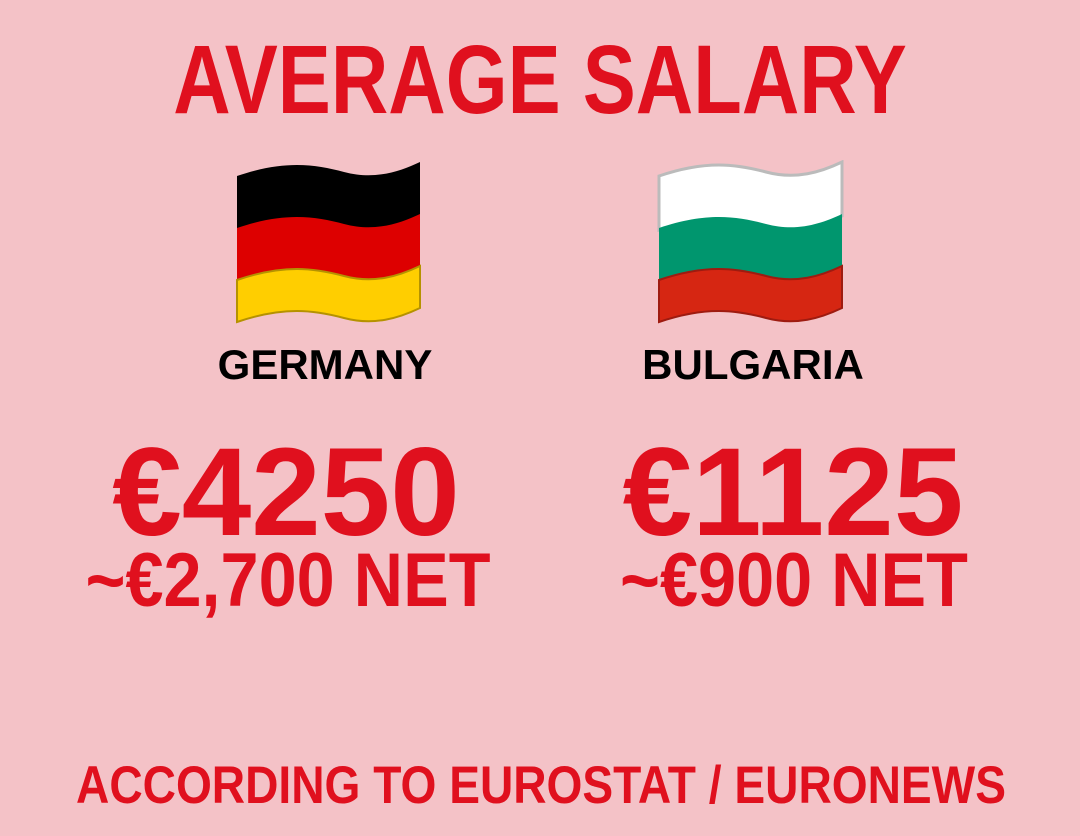  Describe the element at coordinates (753, 364) in the screenshot. I see `country-name-bulgaria: BULGARIA` at that location.